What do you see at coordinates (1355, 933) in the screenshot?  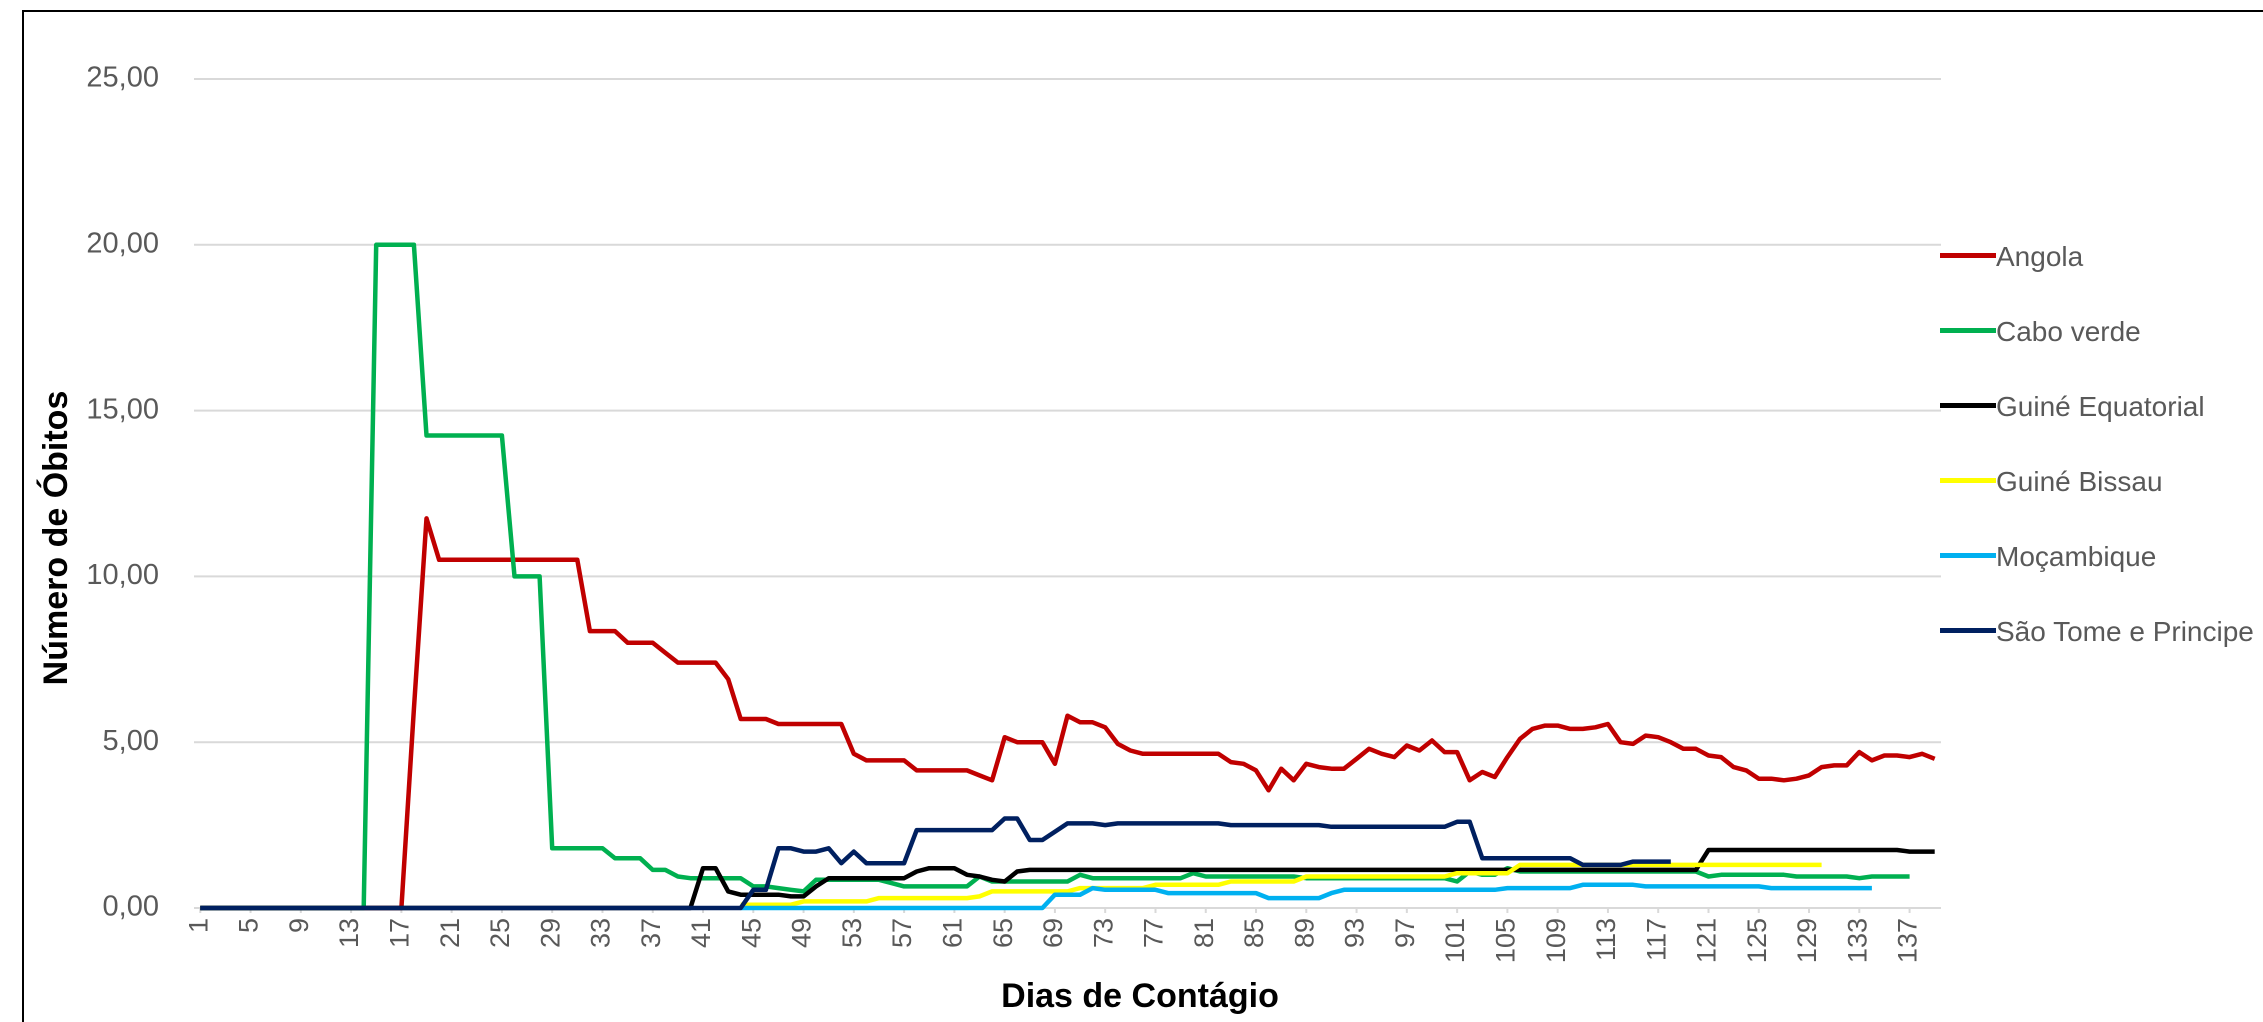 I see `x-tick-label: 93` at bounding box center [1355, 933].